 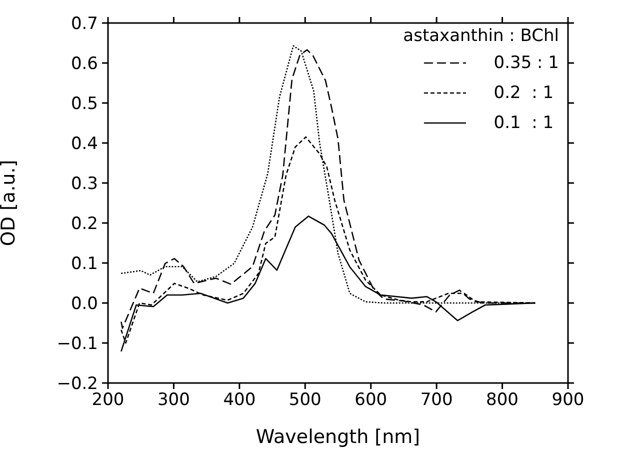 I want to click on legend-label: 0.1 : 1, so click(x=524, y=123).